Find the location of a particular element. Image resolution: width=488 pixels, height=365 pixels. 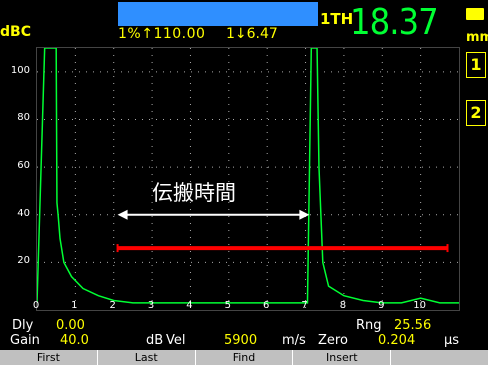

x-tick-label: 3 is located at coordinates (151, 305).